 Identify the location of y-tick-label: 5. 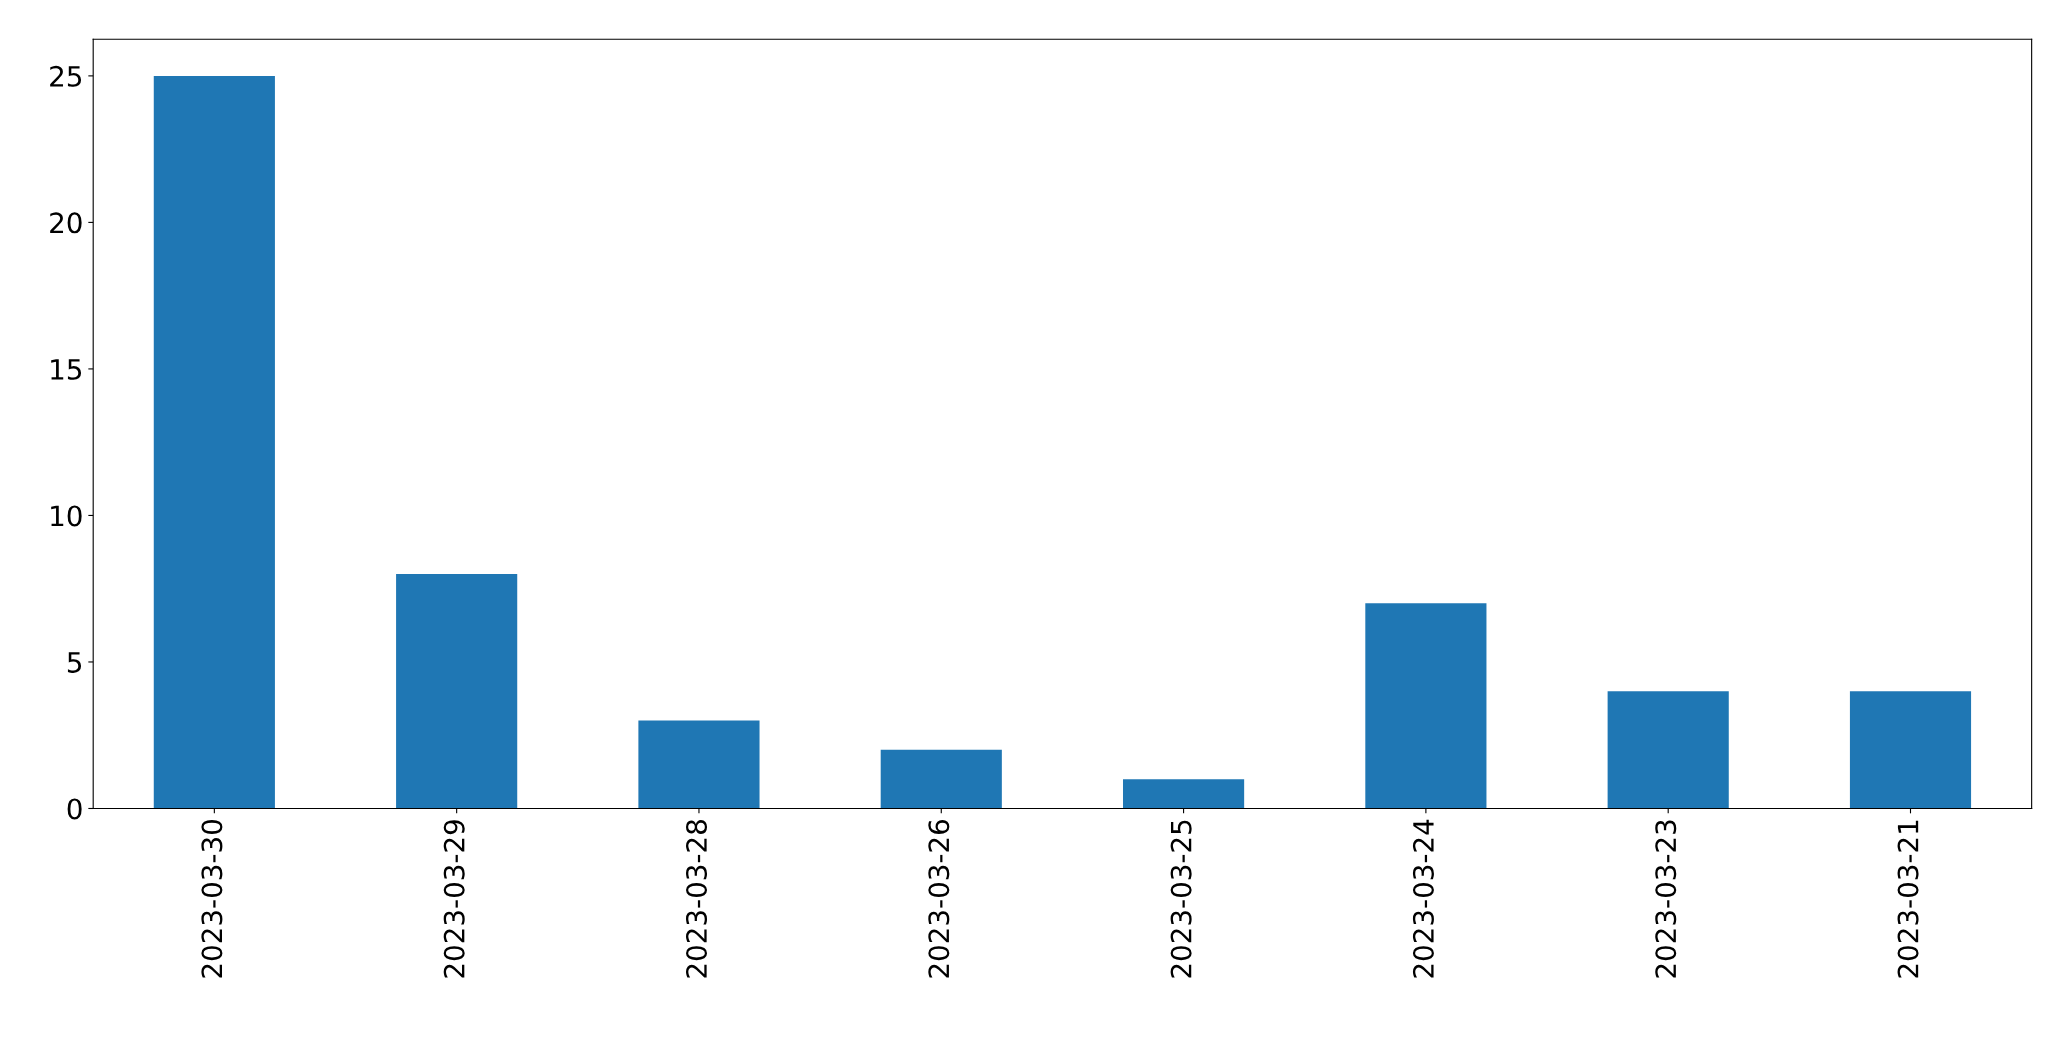
(74, 662).